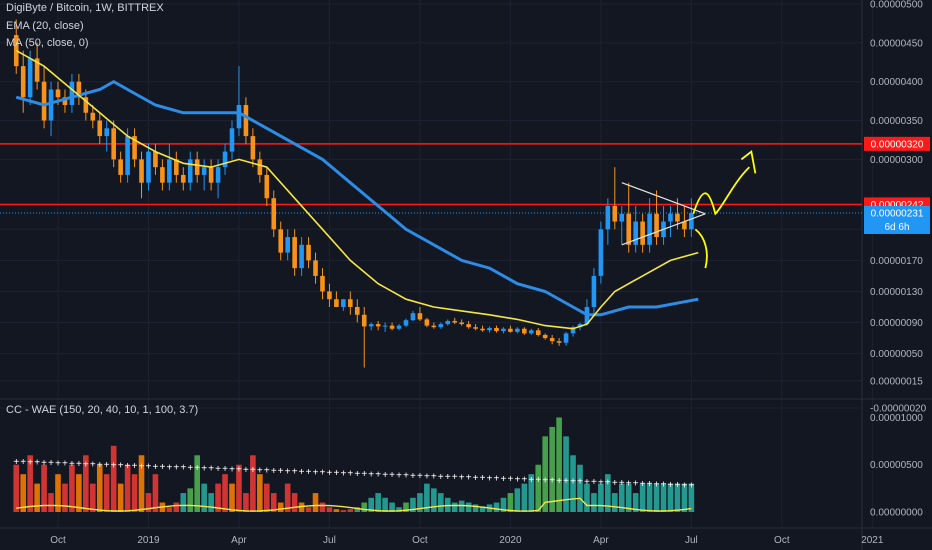 This screenshot has width=932, height=550. Describe the element at coordinates (663, 229) in the screenshot. I see `triangle-lower-trendline` at that location.